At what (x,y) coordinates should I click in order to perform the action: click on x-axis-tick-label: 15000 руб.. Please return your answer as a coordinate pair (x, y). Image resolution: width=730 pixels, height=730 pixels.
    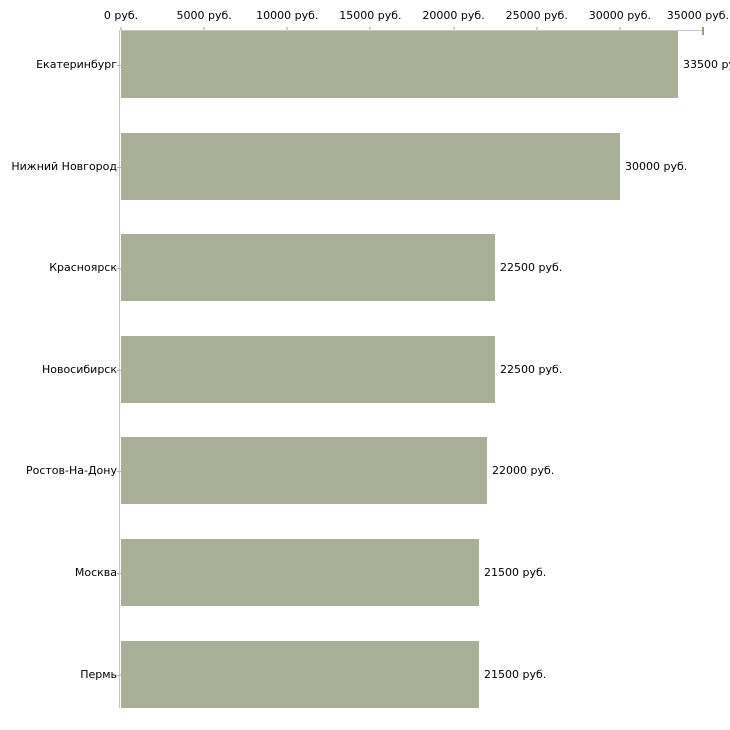
    Looking at the image, I should click on (370, 15).